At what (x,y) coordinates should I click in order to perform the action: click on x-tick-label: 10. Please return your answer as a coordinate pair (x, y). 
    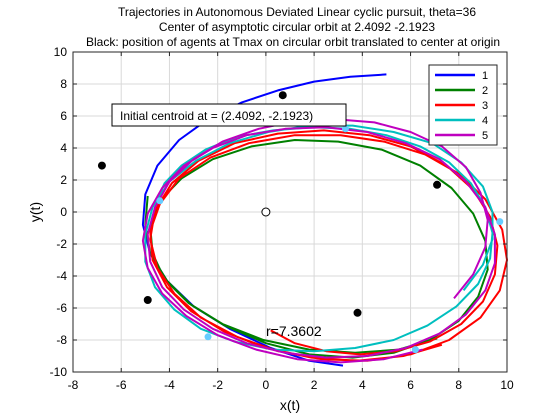
    Looking at the image, I should click on (507, 385).